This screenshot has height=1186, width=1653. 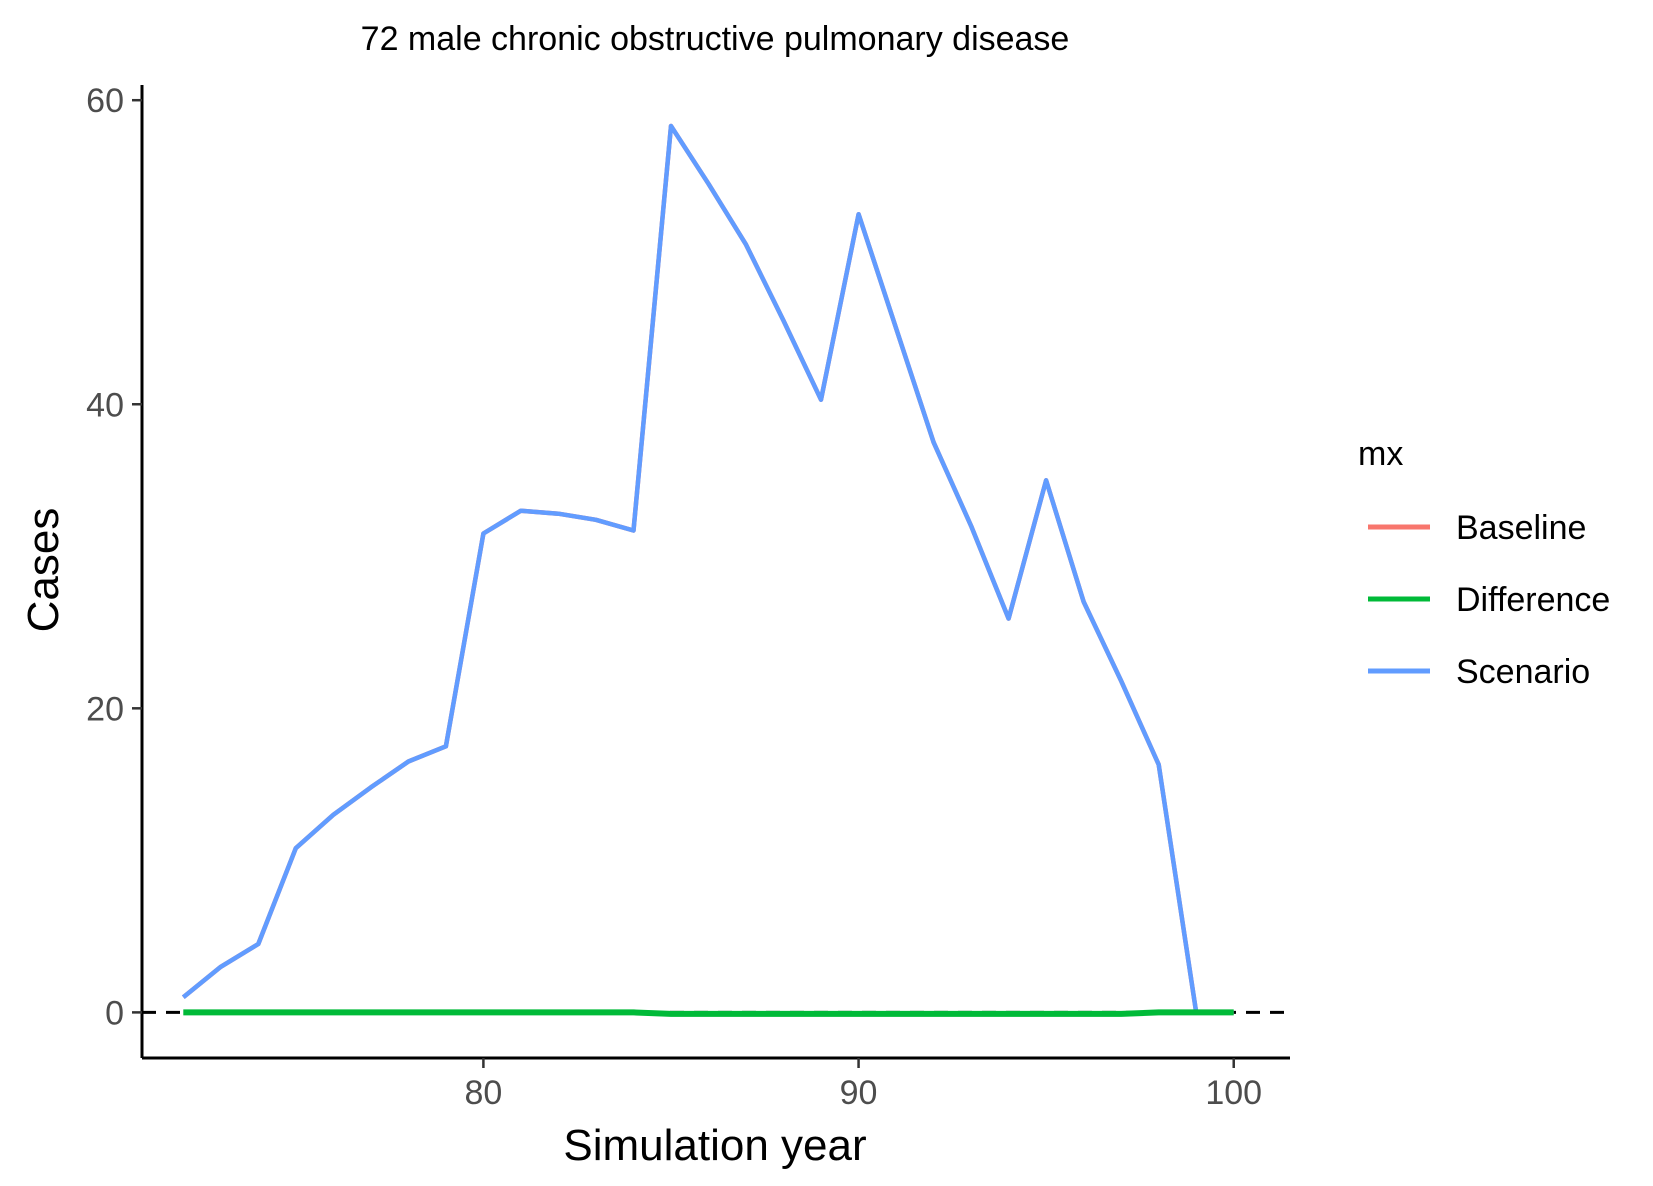 I want to click on y-tick-label: 0, so click(x=114, y=1013).